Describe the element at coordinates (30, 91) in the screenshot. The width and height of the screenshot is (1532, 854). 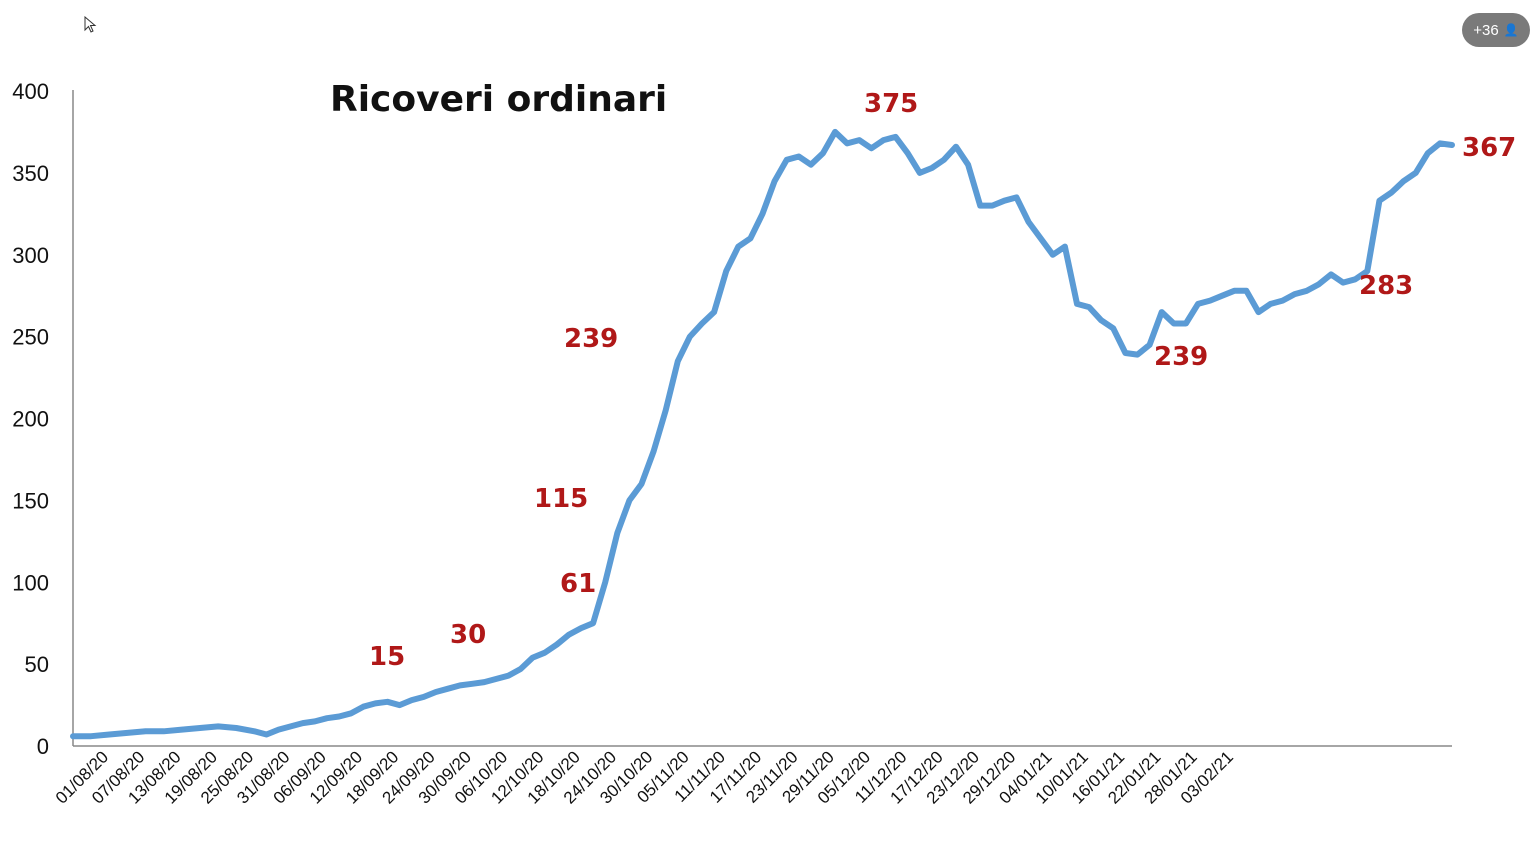
I see `y-tick-label: 400` at that location.